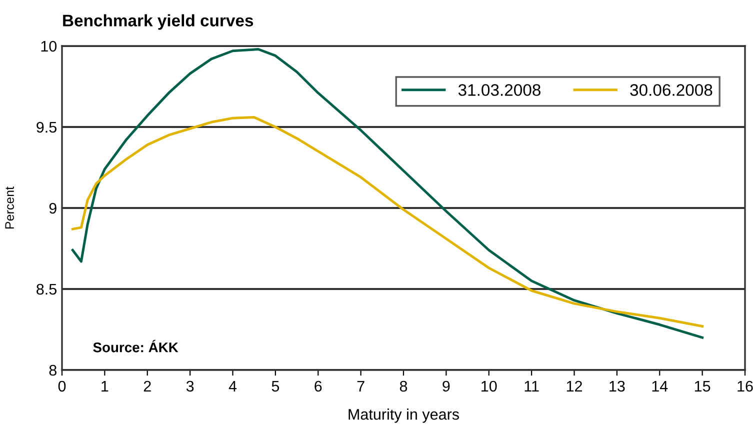 This screenshot has height=430, width=753. Describe the element at coordinates (135, 346) in the screenshot. I see `annotation: Source: ÁKK` at that location.